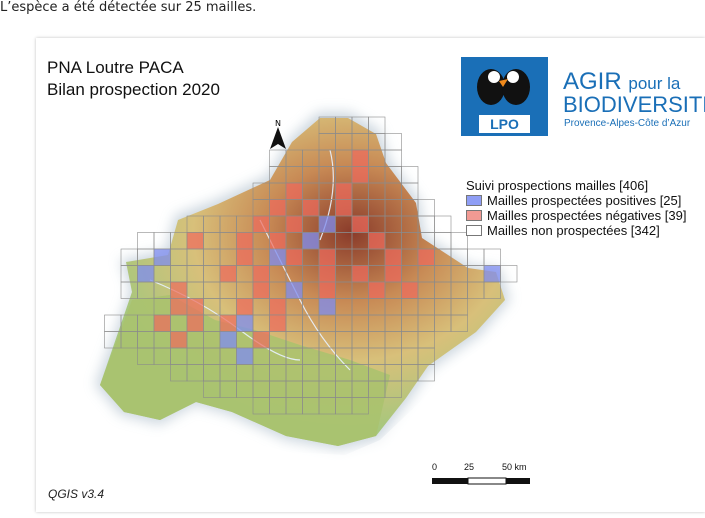 This screenshot has height=518, width=705. I want to click on page-caption: L’espèce a été détectée sur 25 mailles., so click(128, 7).